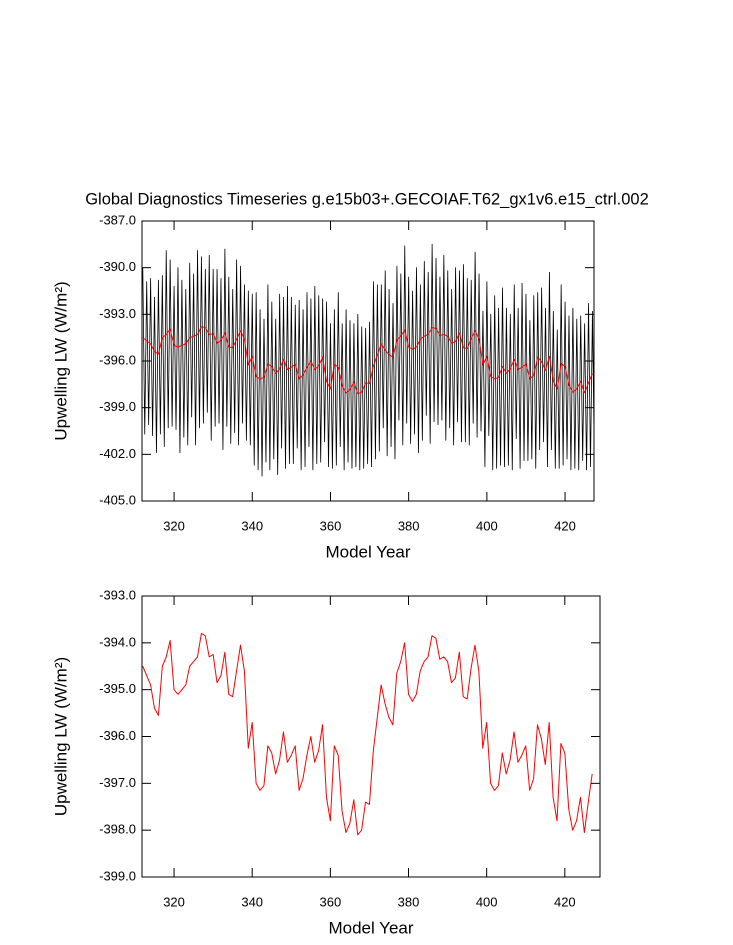 The image size is (733, 945). I want to click on y-tick-label: -405.0, so click(117, 499).